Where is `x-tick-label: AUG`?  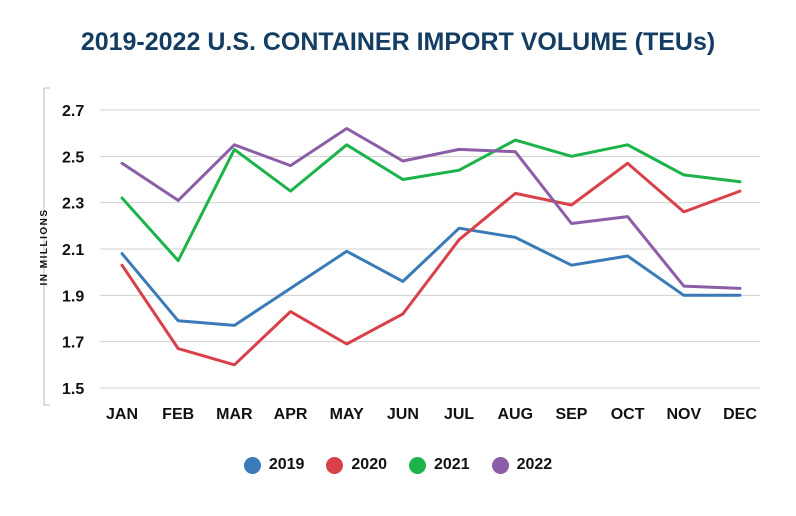 x-tick-label: AUG is located at coordinates (515, 414).